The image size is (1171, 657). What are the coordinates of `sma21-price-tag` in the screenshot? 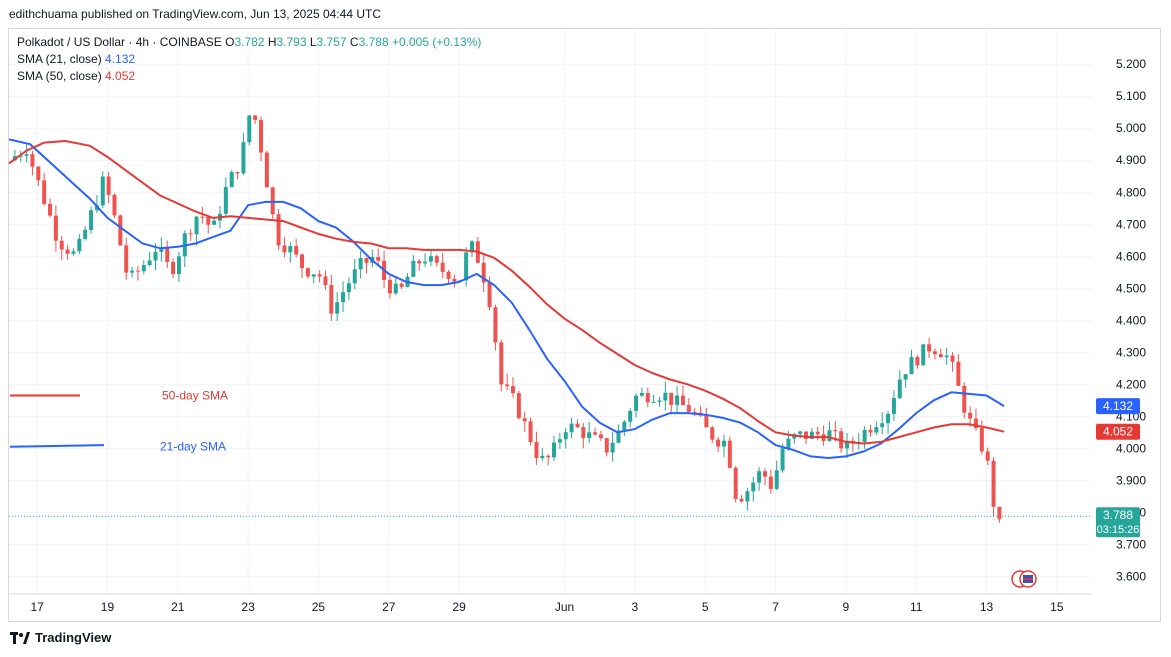 It's located at (1118, 406).